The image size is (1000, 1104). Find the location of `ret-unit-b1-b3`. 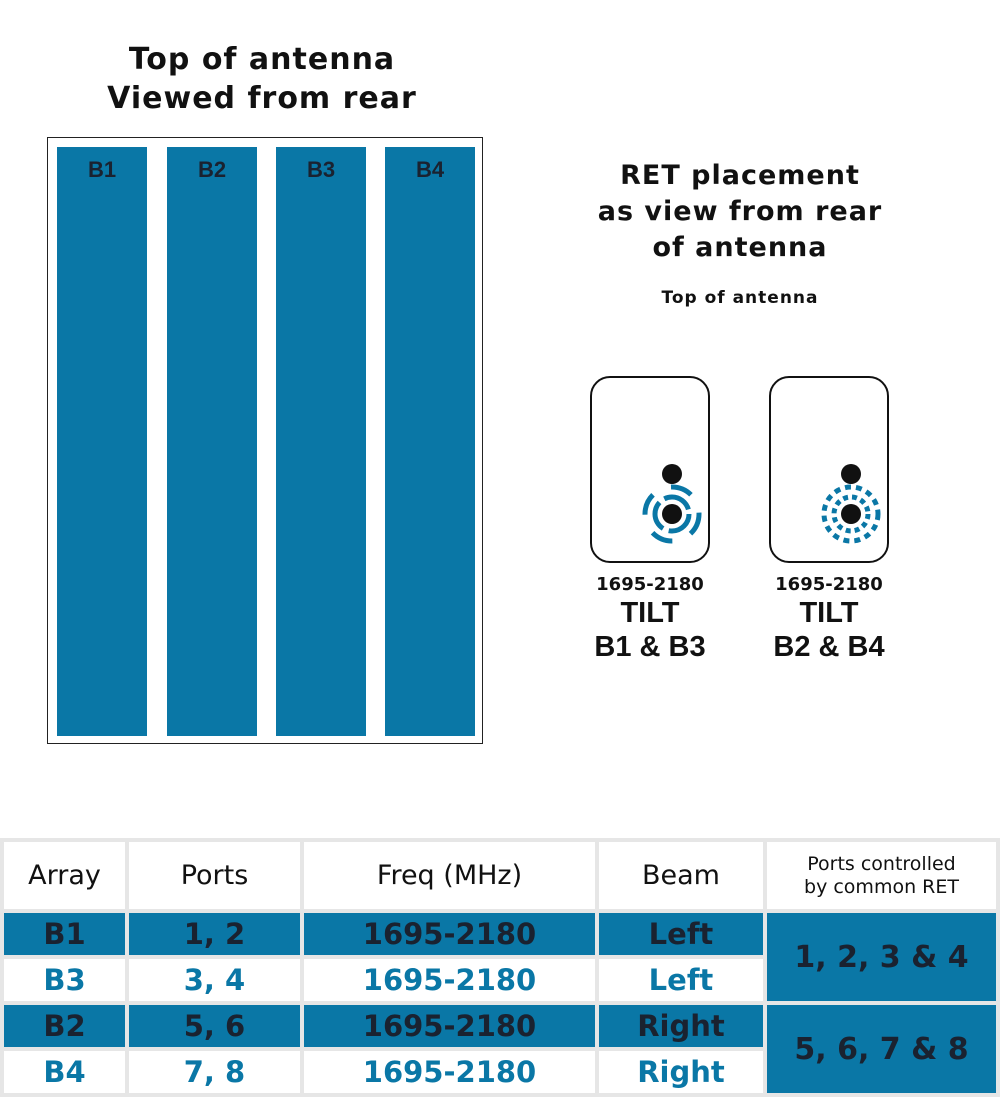

ret-unit-b1-b3 is located at coordinates (650, 469).